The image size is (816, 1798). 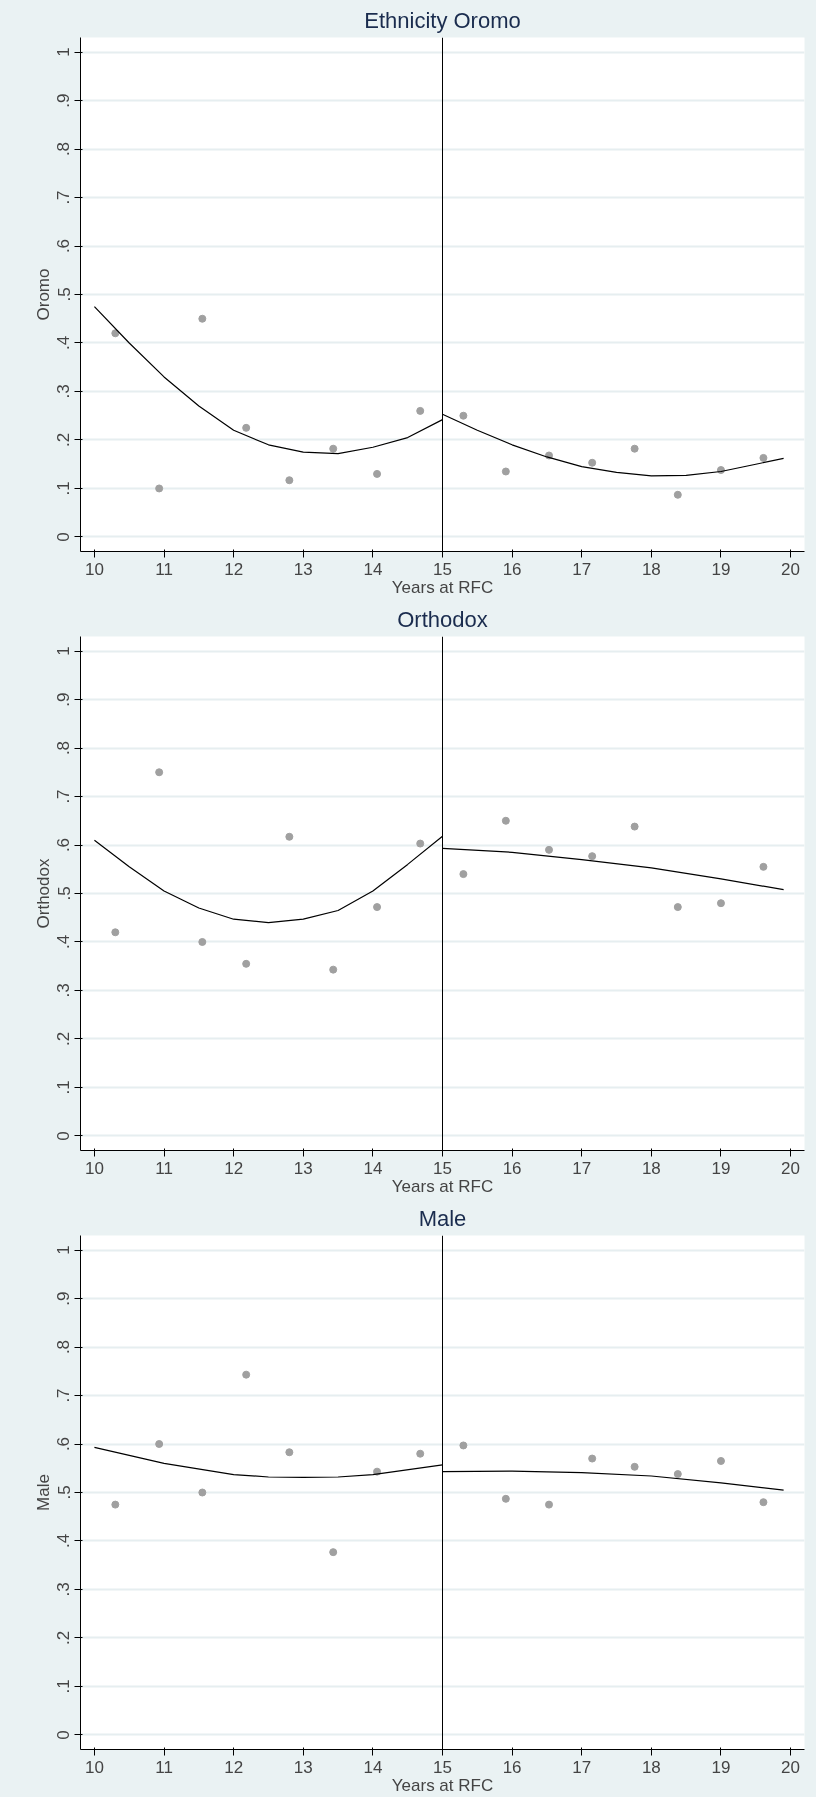 I want to click on chart-title: Orthodox, so click(x=442, y=619).